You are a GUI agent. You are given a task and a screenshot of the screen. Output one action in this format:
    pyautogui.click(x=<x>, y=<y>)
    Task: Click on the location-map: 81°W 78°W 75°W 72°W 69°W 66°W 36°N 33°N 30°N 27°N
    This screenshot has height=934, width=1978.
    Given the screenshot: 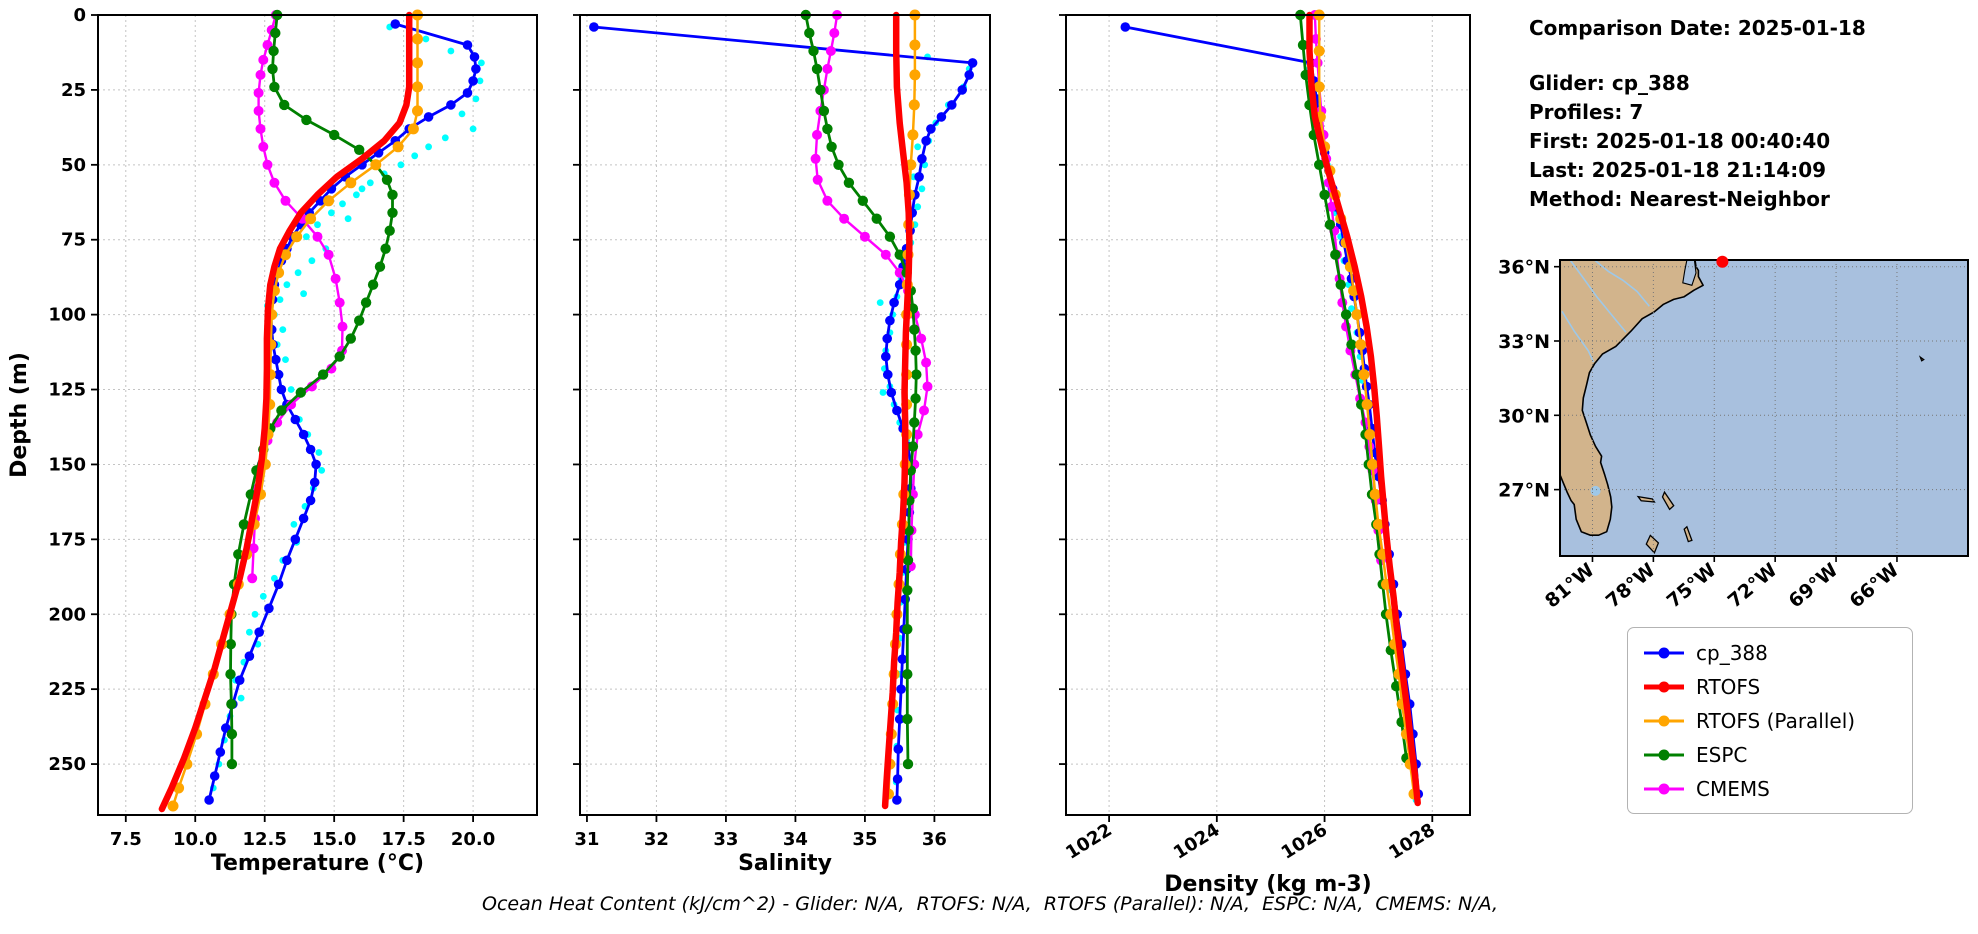 What is the action you would take?
    pyautogui.click(x=1733, y=433)
    